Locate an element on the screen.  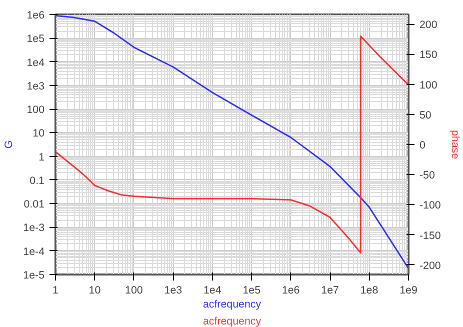
y2-tick-label: 50 is located at coordinates (426, 115).